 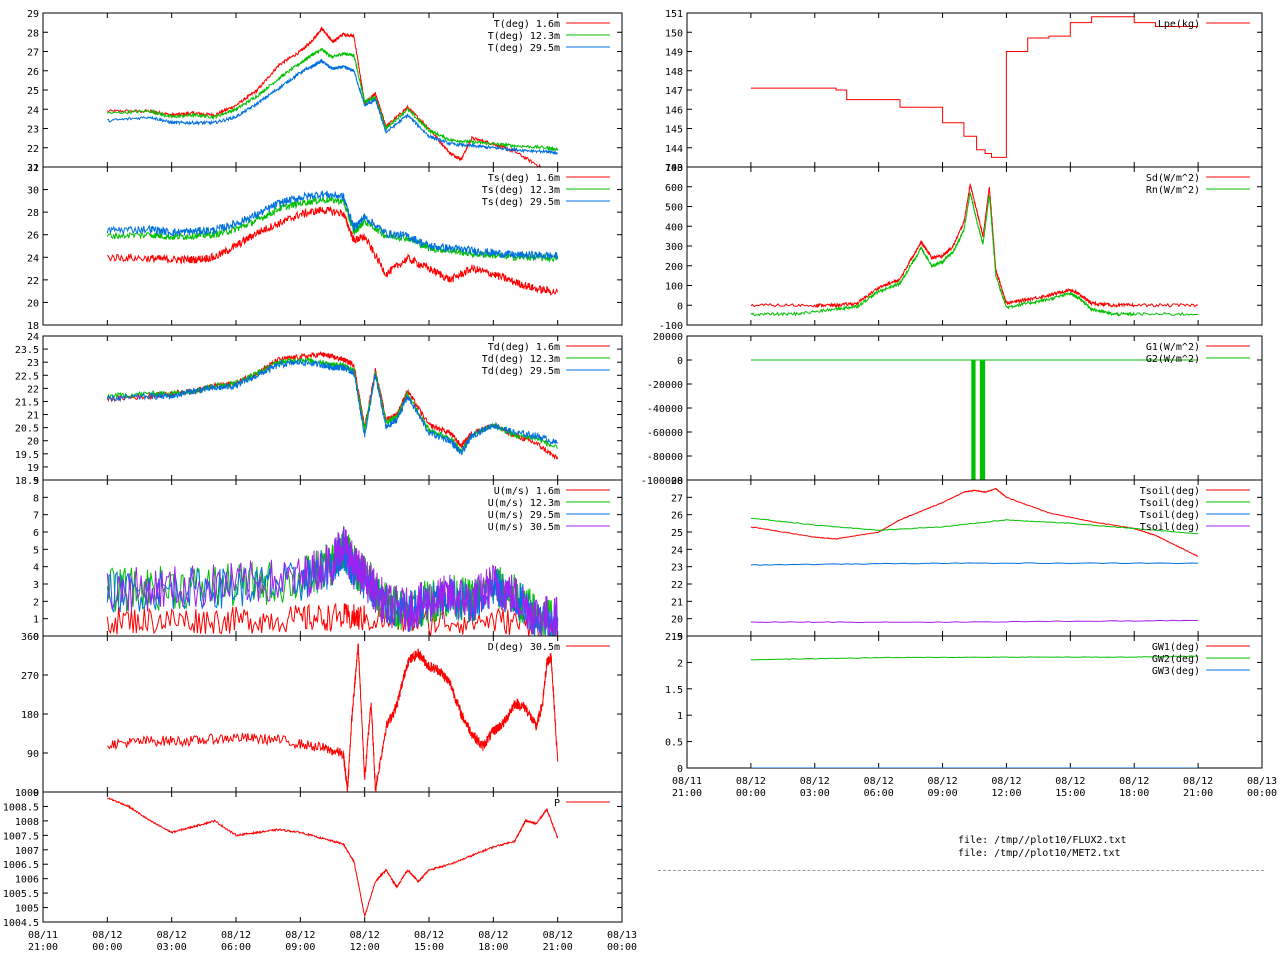 I want to click on legend-label: G1(W/m^2), so click(x=1173, y=347).